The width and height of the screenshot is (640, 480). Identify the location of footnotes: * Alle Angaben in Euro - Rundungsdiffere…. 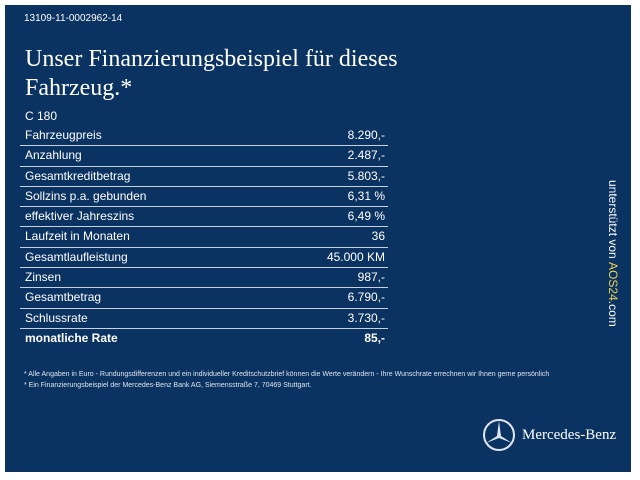
(286, 380).